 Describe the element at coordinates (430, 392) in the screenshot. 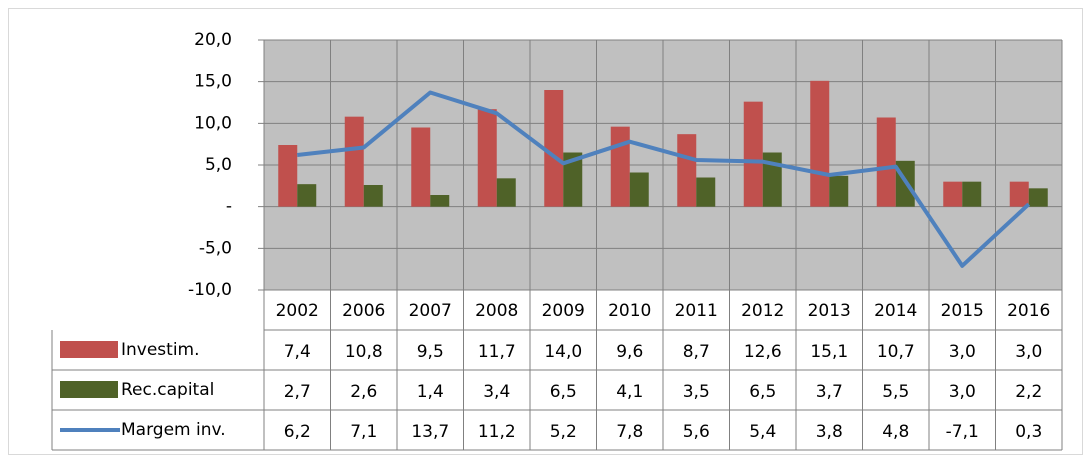

I see `table-value: 1,4` at that location.